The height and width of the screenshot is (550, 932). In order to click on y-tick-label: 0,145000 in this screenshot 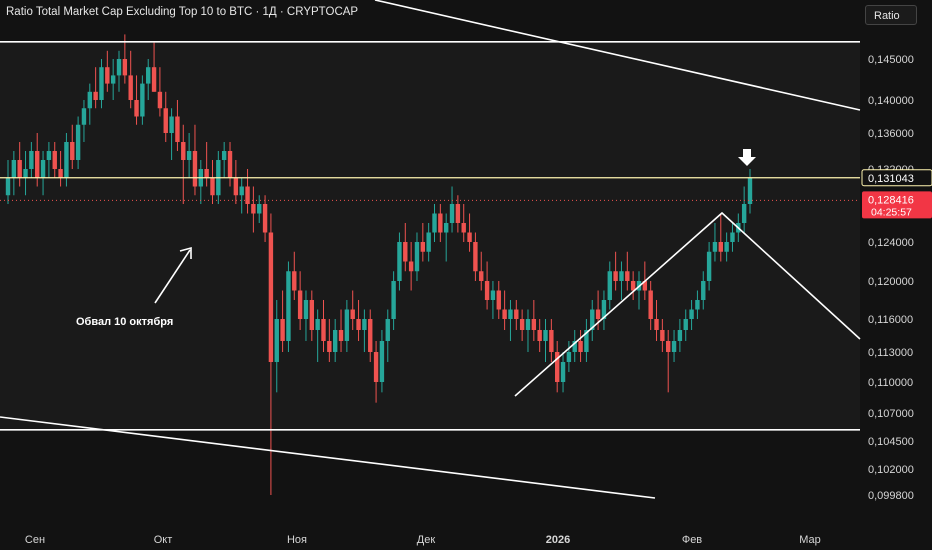, I will do `click(891, 60)`.